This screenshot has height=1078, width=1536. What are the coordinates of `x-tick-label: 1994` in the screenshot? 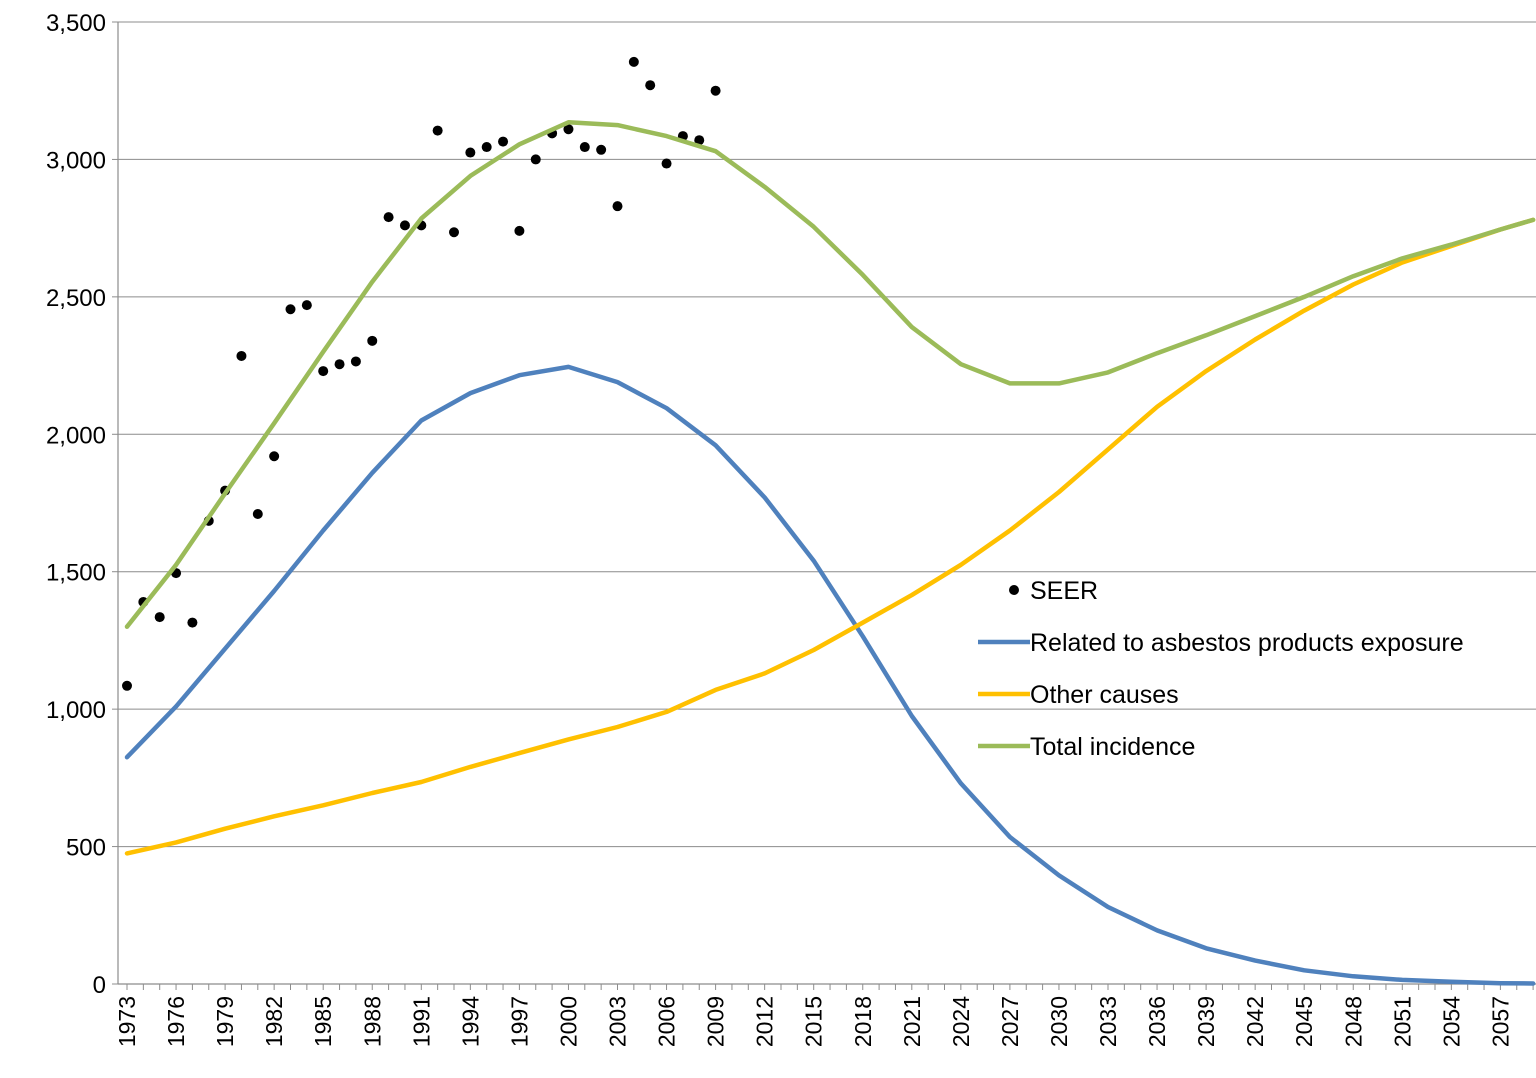 It's located at (470, 1021).